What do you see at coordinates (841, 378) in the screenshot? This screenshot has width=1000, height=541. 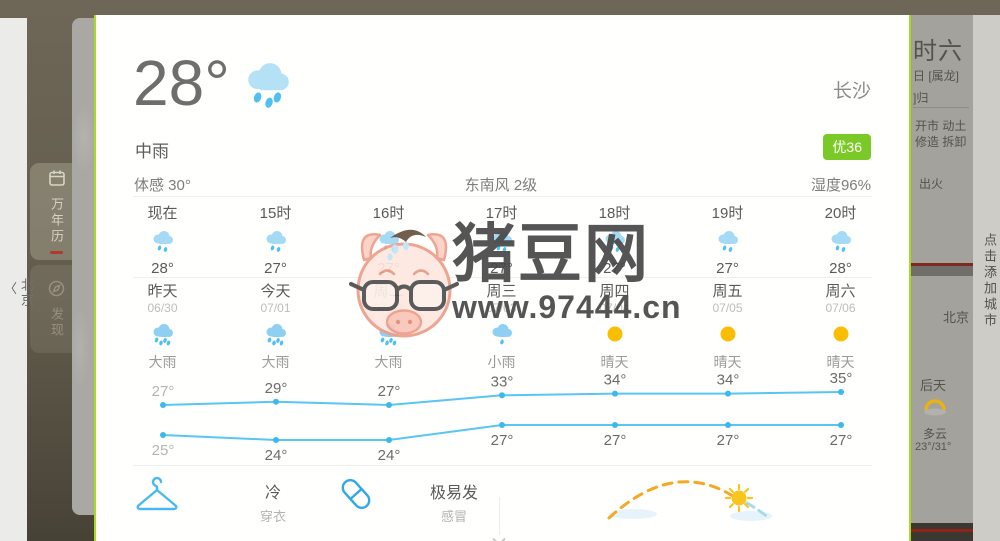 I see `svg-text: 35°` at bounding box center [841, 378].